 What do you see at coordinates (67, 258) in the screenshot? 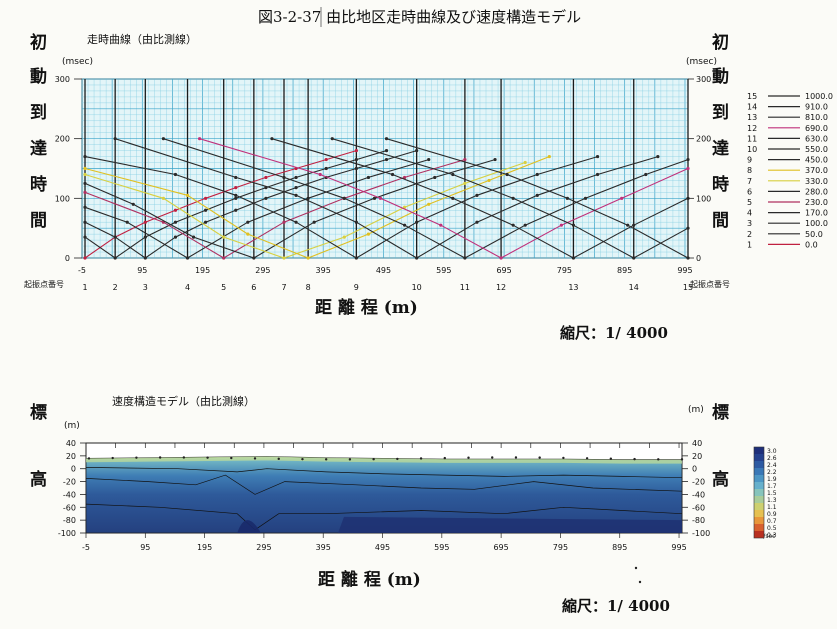
I see `traveltime-ytick-left: 0` at bounding box center [67, 258].